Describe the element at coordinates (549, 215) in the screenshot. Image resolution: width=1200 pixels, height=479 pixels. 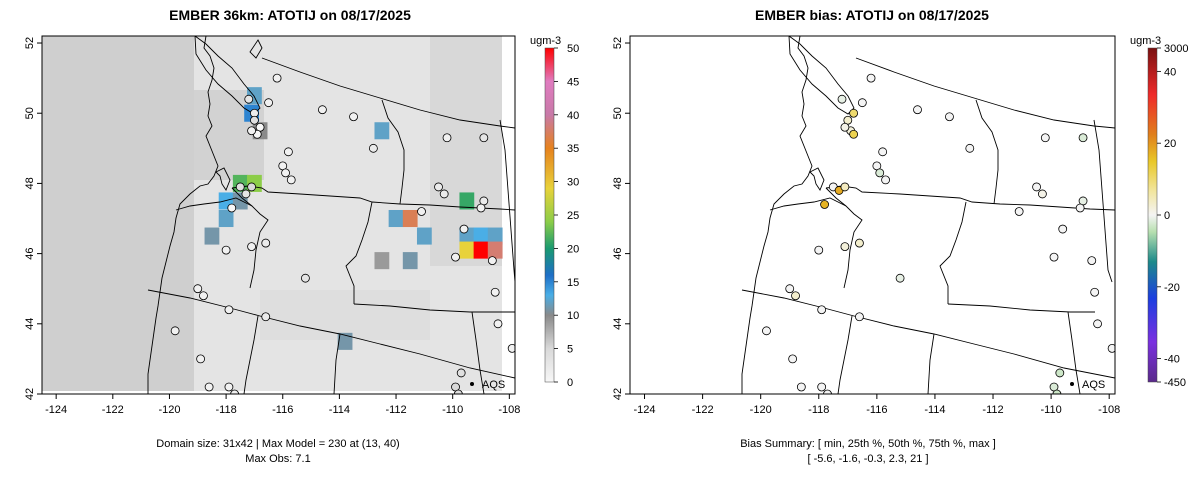
I see `colorbar-body` at that location.